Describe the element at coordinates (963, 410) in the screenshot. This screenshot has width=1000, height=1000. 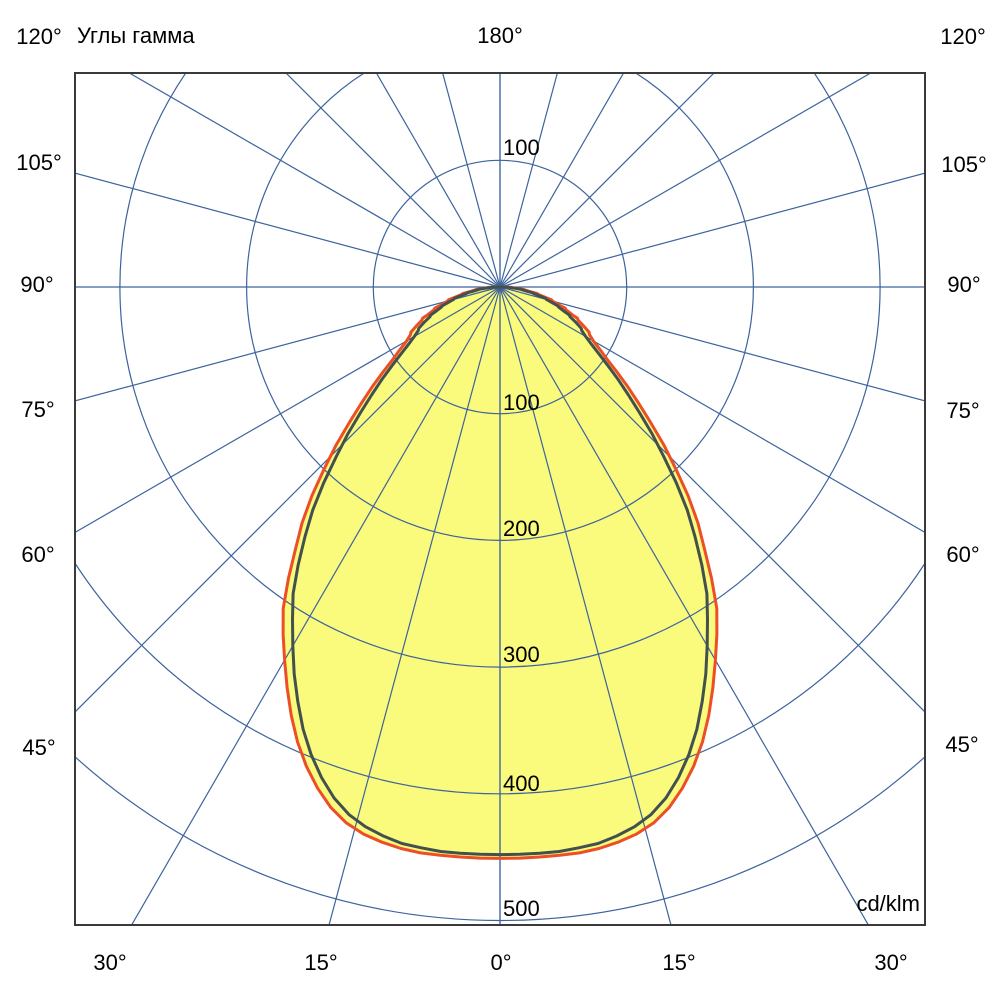
I see `gamma-label-right-75: 75°` at that location.